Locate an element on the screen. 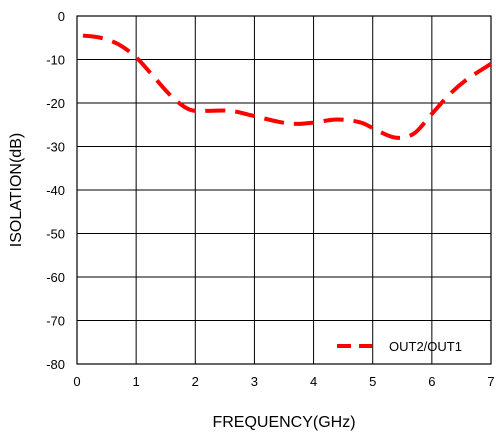 This screenshot has width=496, height=440. legend-label-out2-out1: OUT2/OUT1 is located at coordinates (425, 346).